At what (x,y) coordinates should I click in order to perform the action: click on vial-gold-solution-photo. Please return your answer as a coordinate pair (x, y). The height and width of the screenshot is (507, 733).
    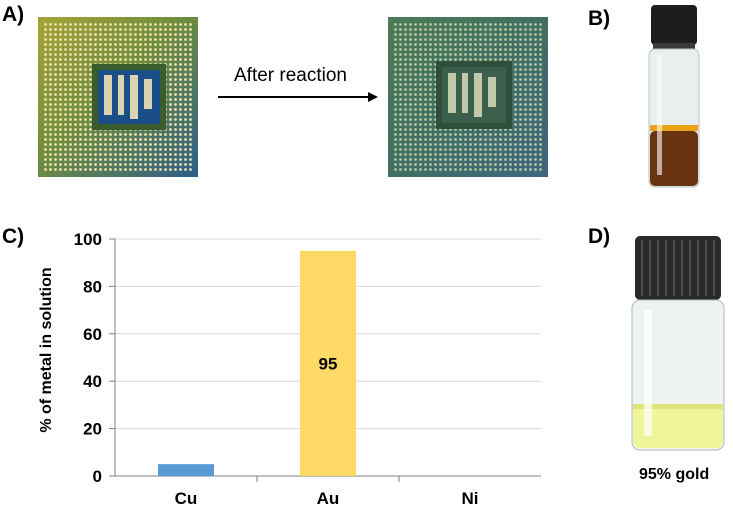
    Looking at the image, I should click on (678, 343).